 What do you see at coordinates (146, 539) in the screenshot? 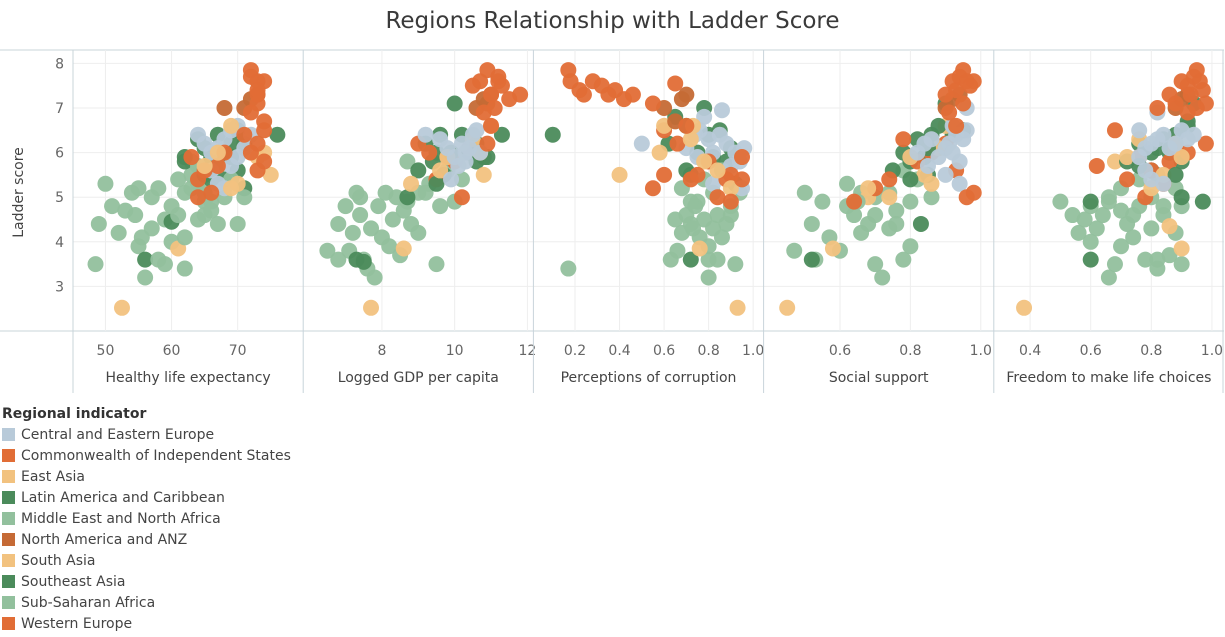
I see `legend-item: North America and ANZ` at bounding box center [146, 539].